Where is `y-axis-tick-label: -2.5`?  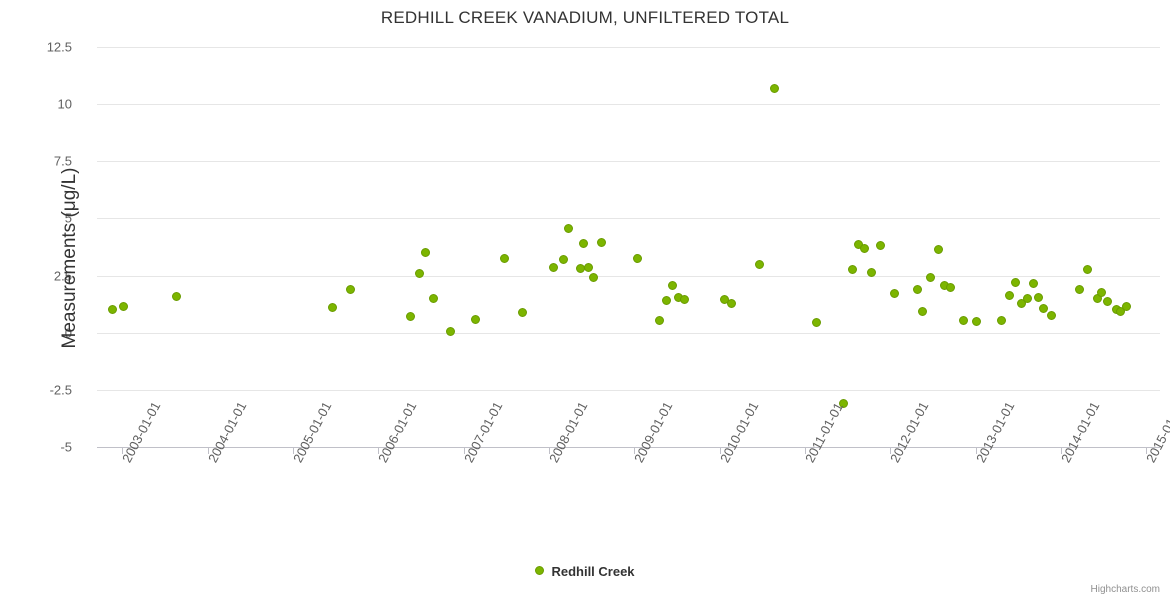
y-axis-tick-label: -2.5 is located at coordinates (60, 390).